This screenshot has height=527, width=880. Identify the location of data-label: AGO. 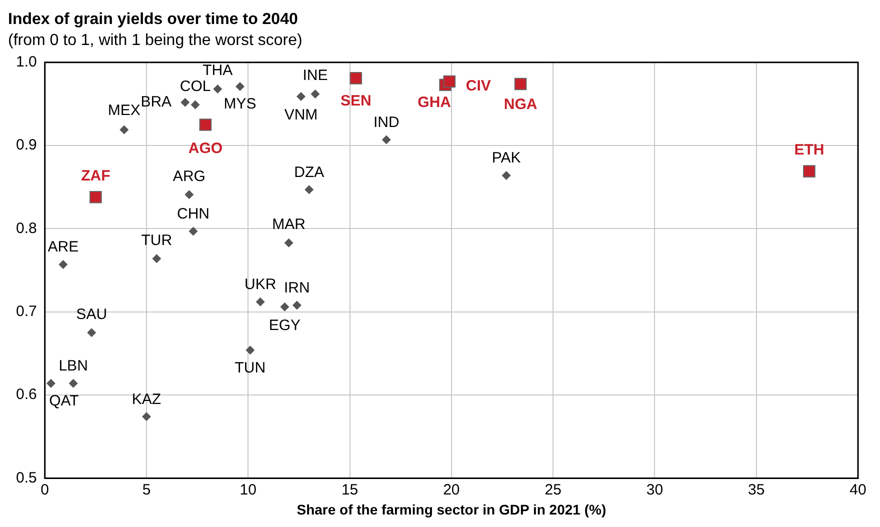
(205, 148).